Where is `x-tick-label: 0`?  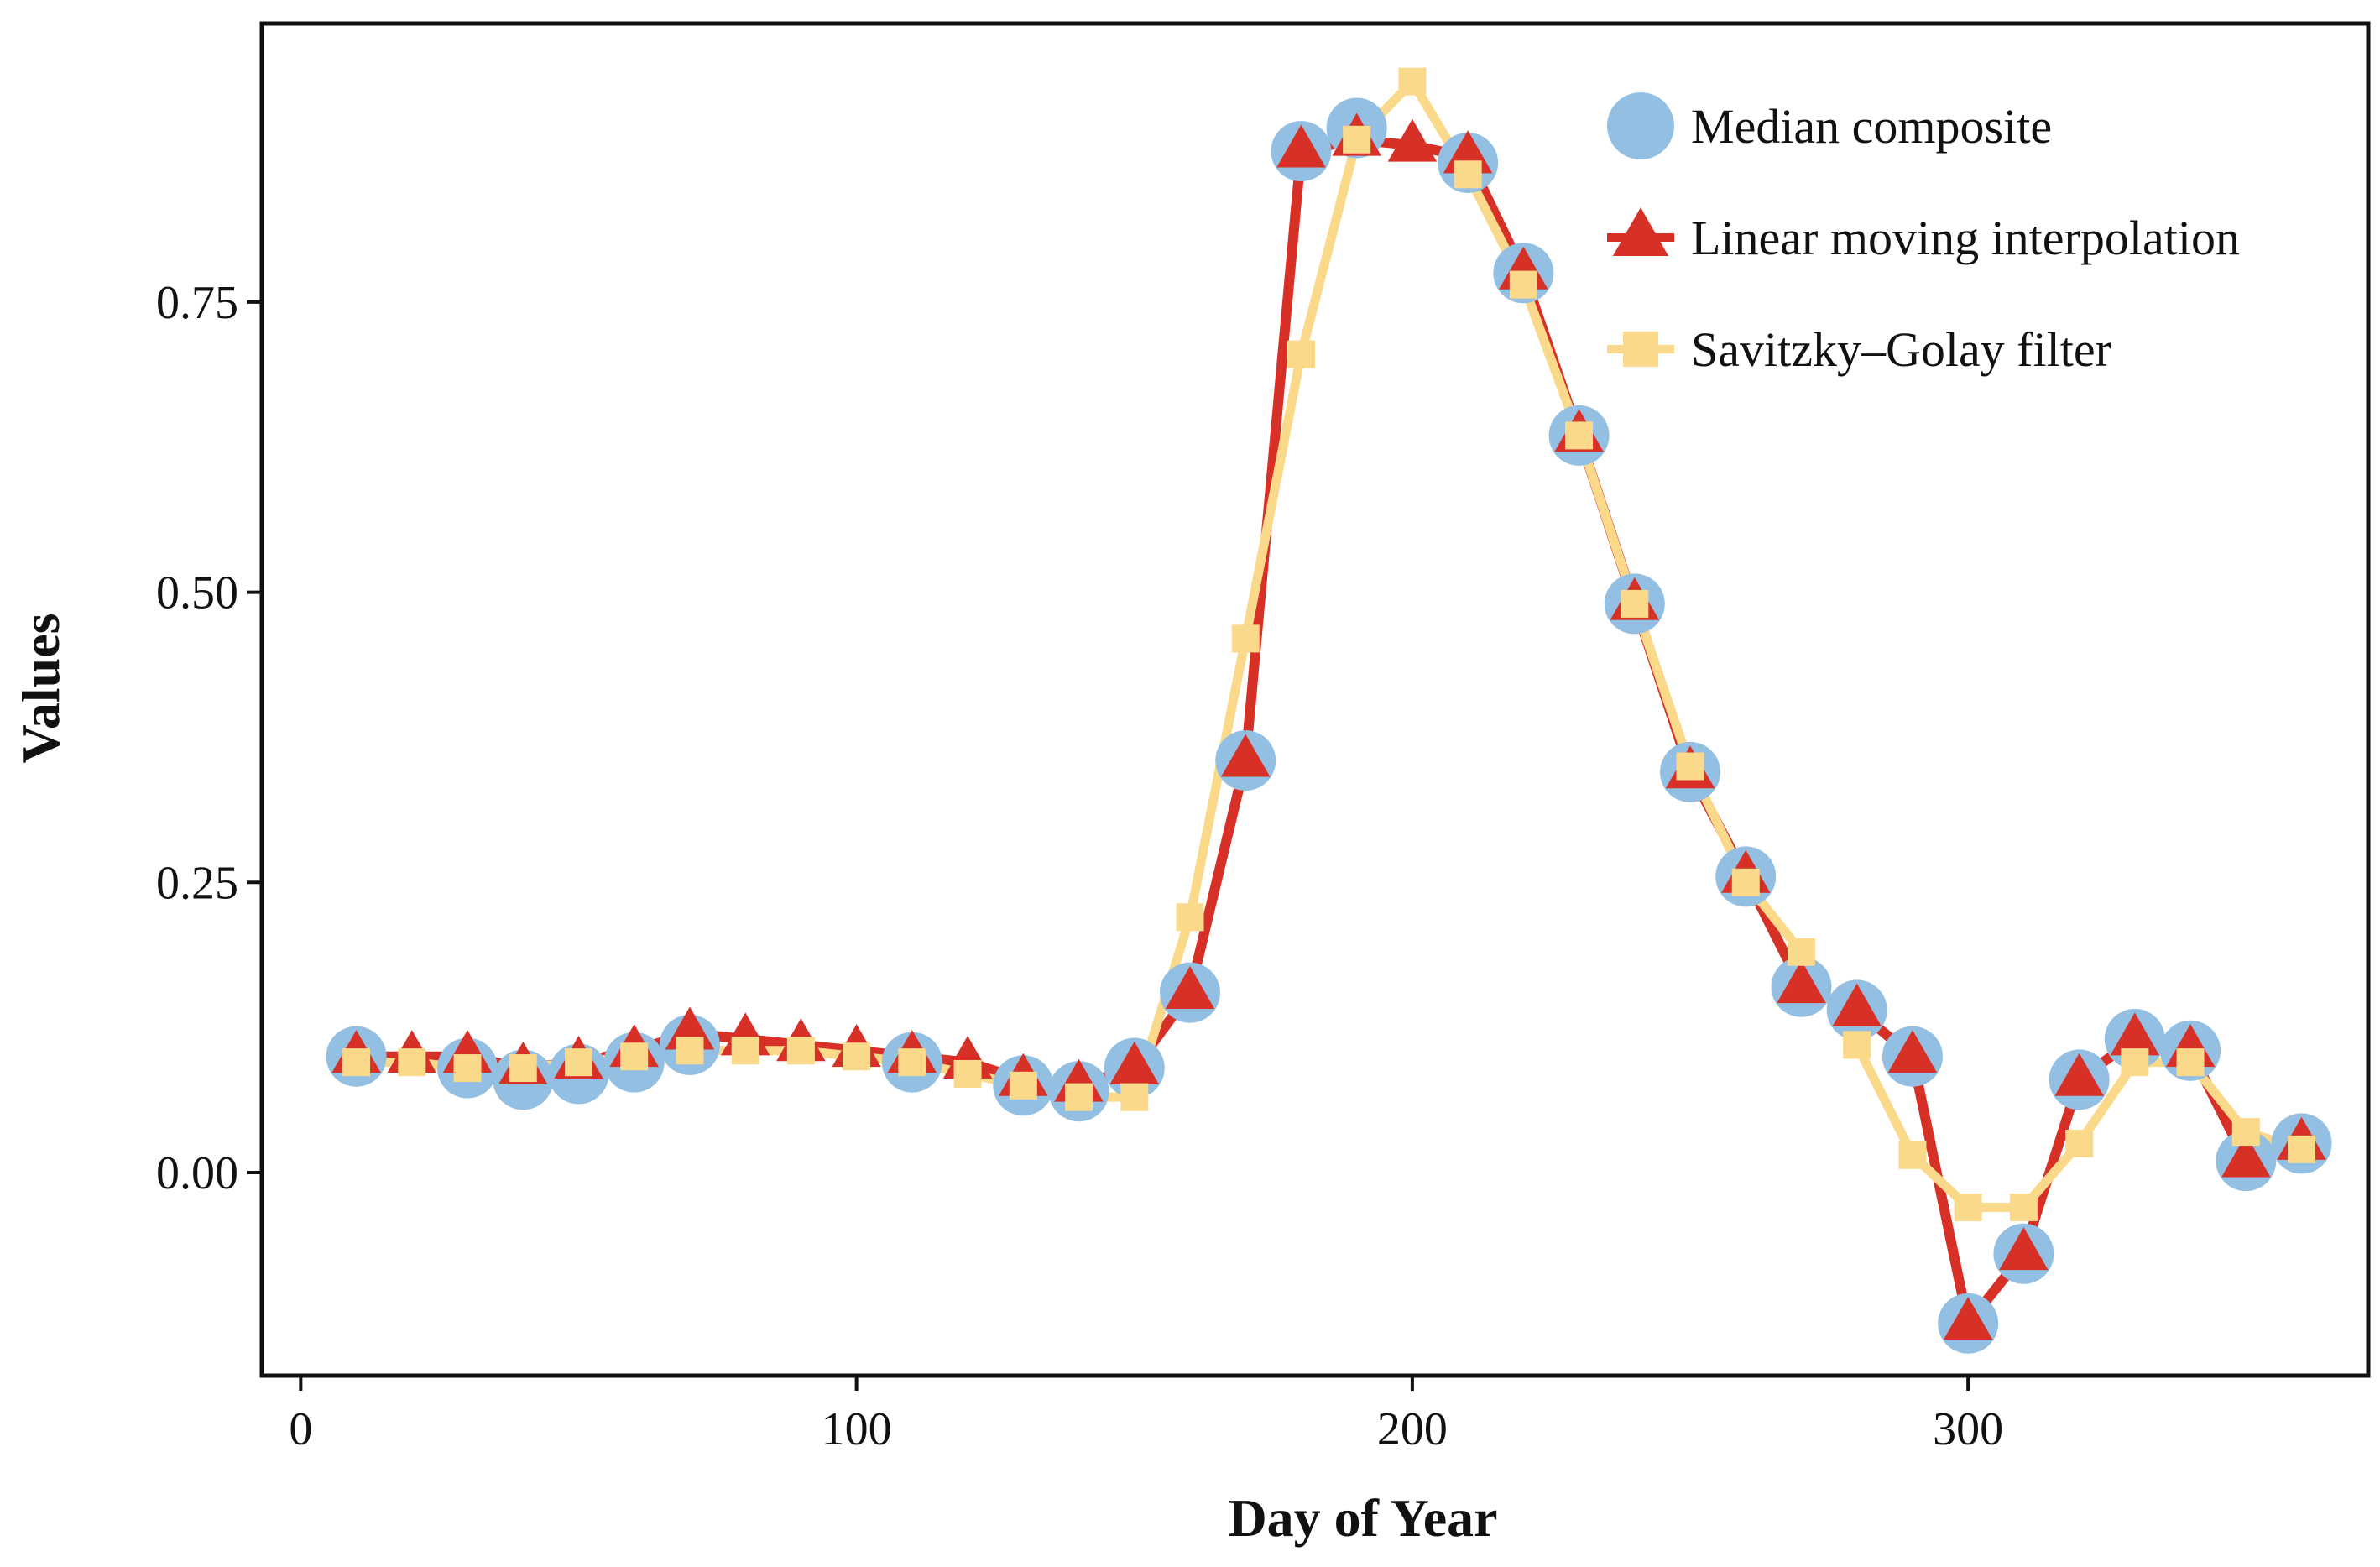
x-tick-label: 0 is located at coordinates (300, 1429).